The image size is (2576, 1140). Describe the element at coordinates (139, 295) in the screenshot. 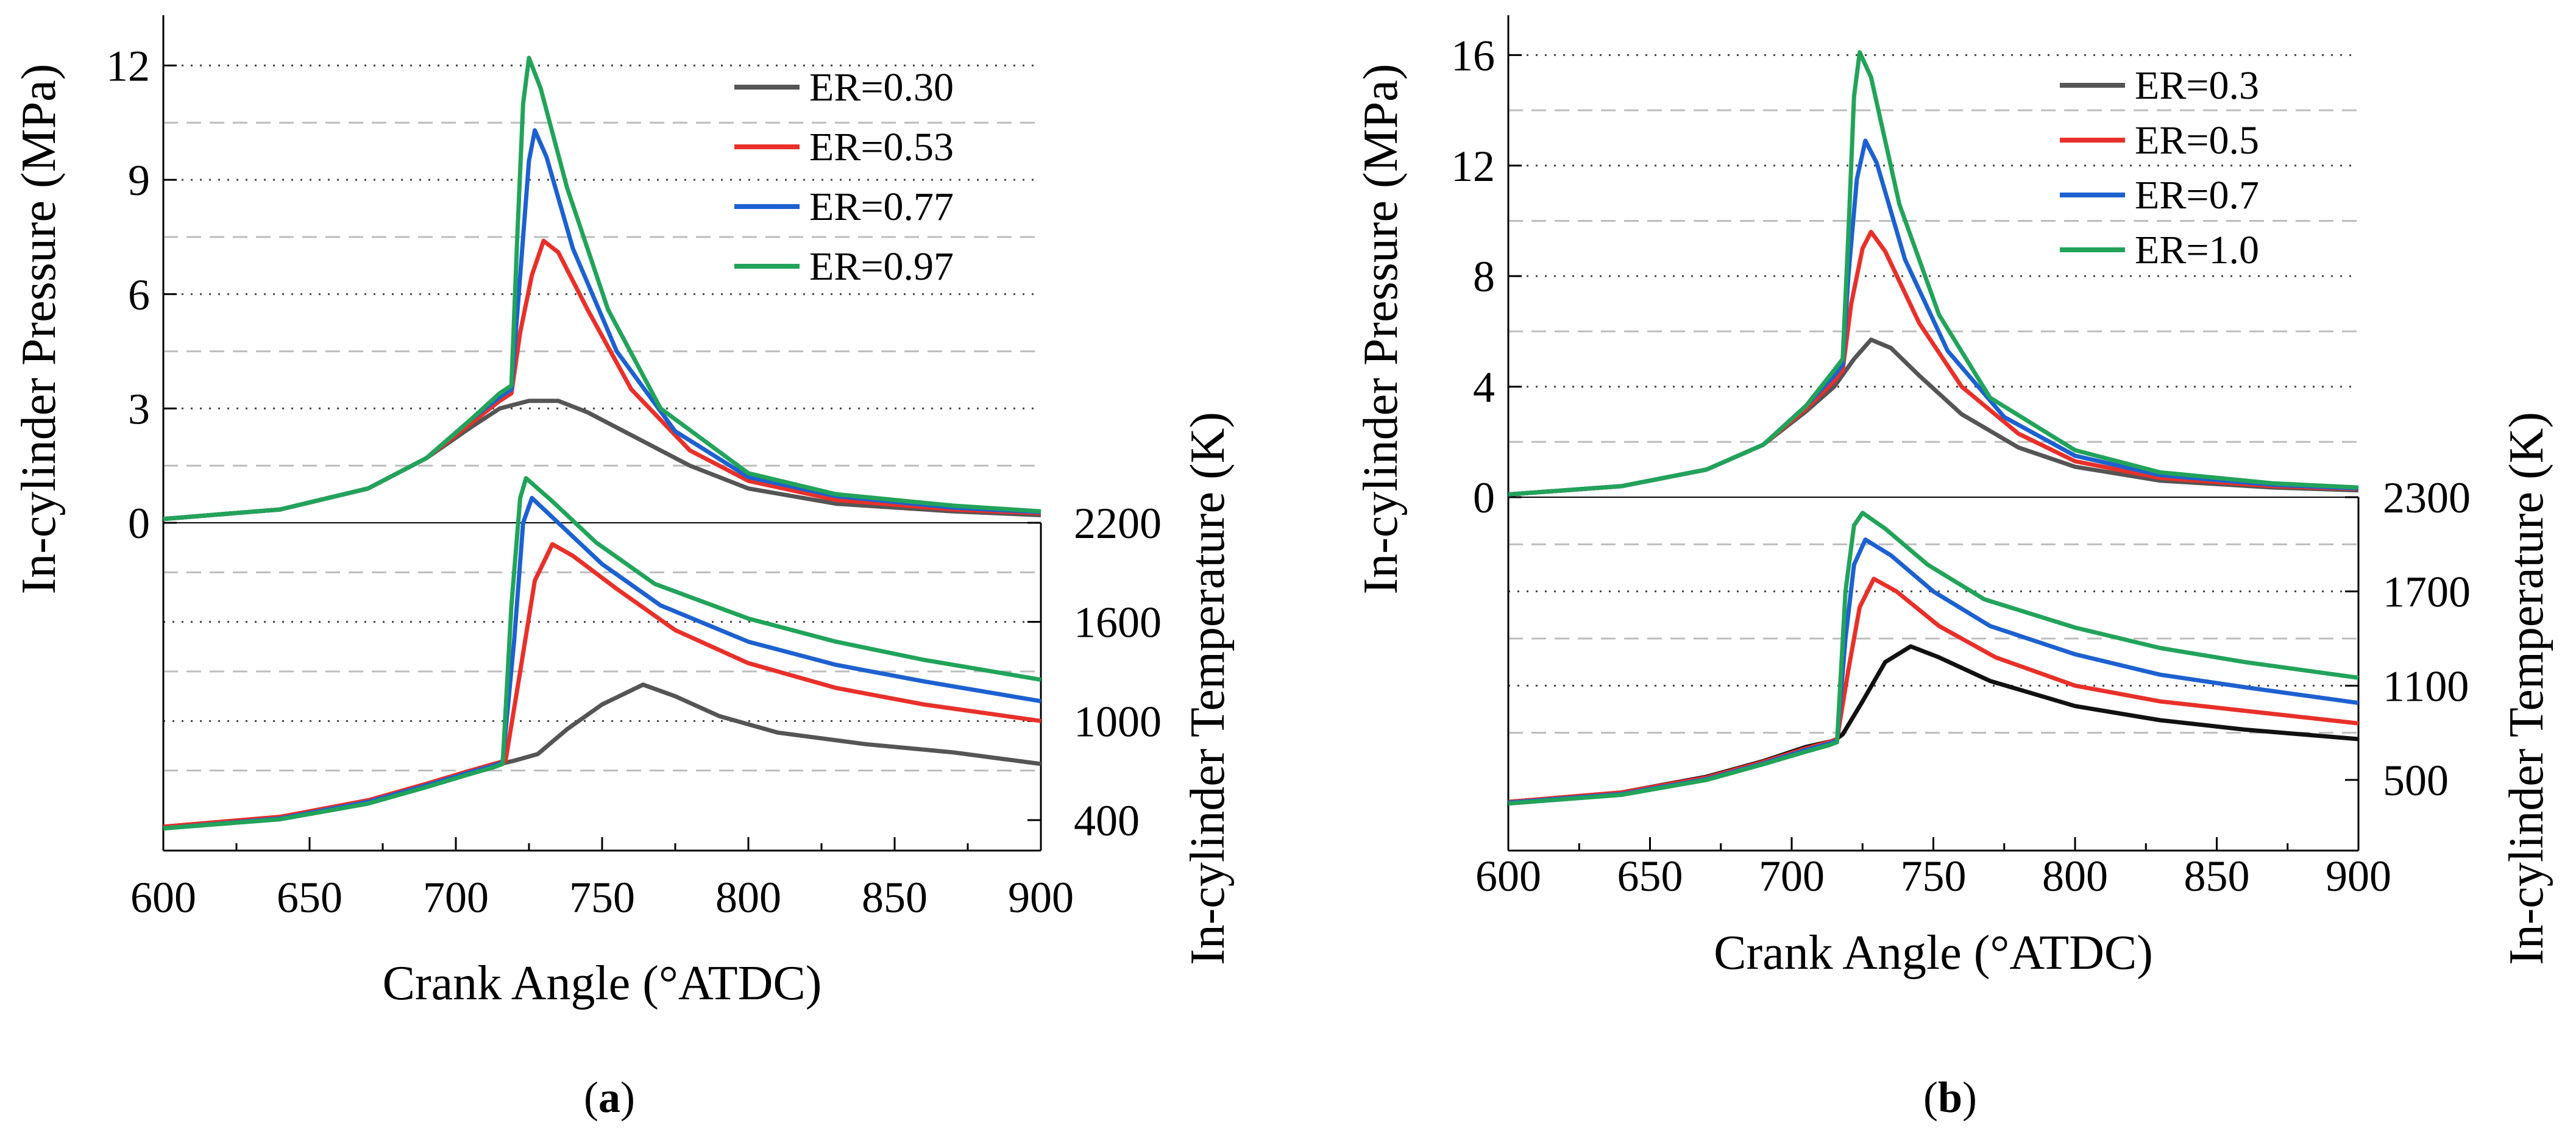

I see `pressure-tick-label: 6` at that location.